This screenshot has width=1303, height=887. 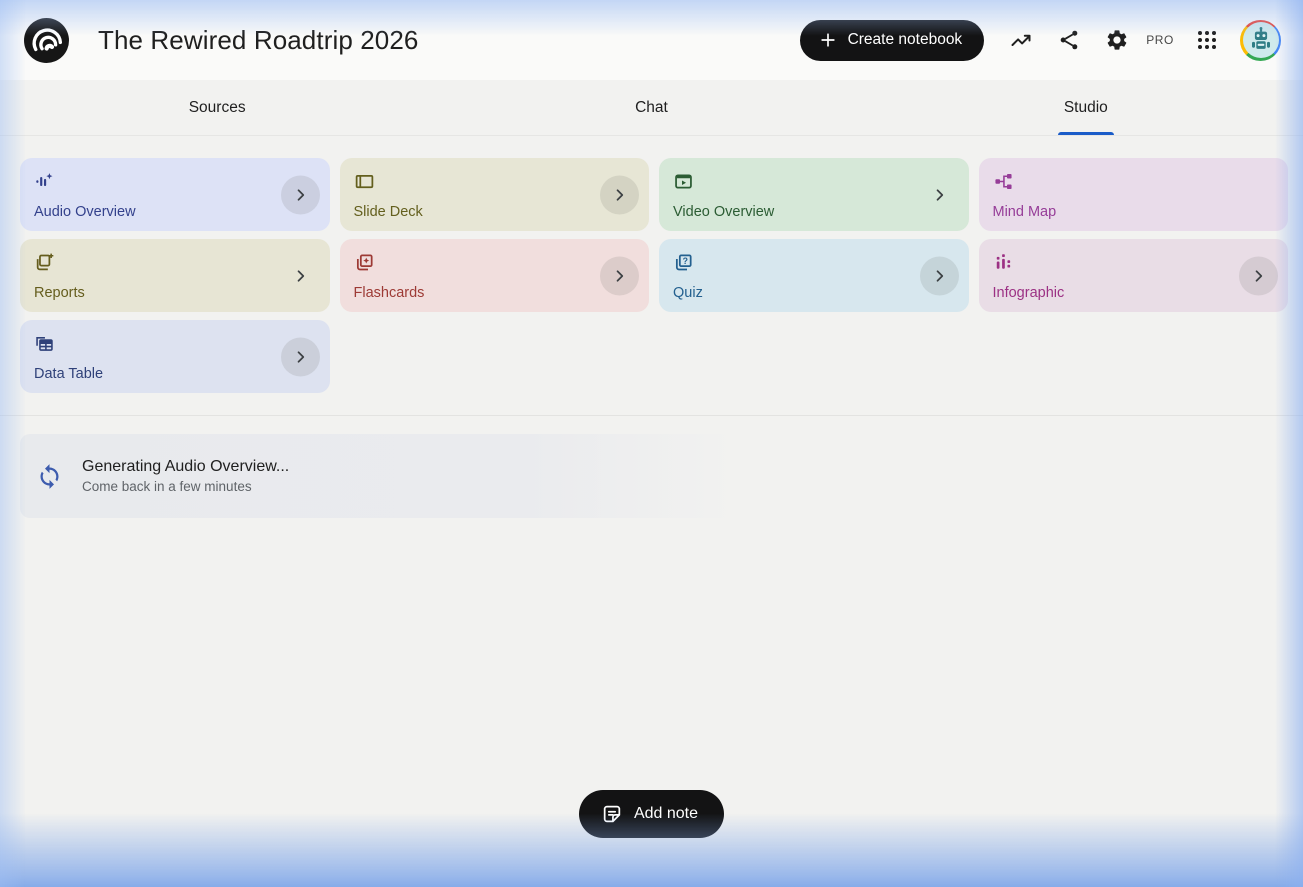 I want to click on add-note-button: Add note, so click(x=651, y=814).